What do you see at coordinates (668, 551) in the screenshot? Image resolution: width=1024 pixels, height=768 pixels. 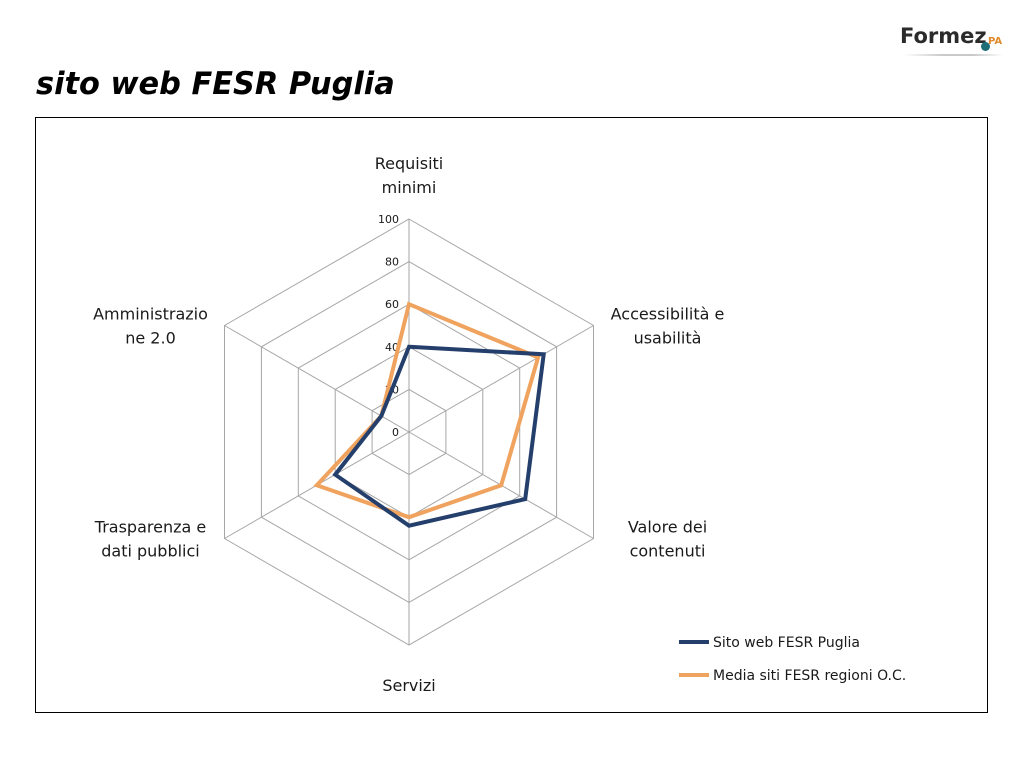 I see `axis-label-line: contenuti` at bounding box center [668, 551].